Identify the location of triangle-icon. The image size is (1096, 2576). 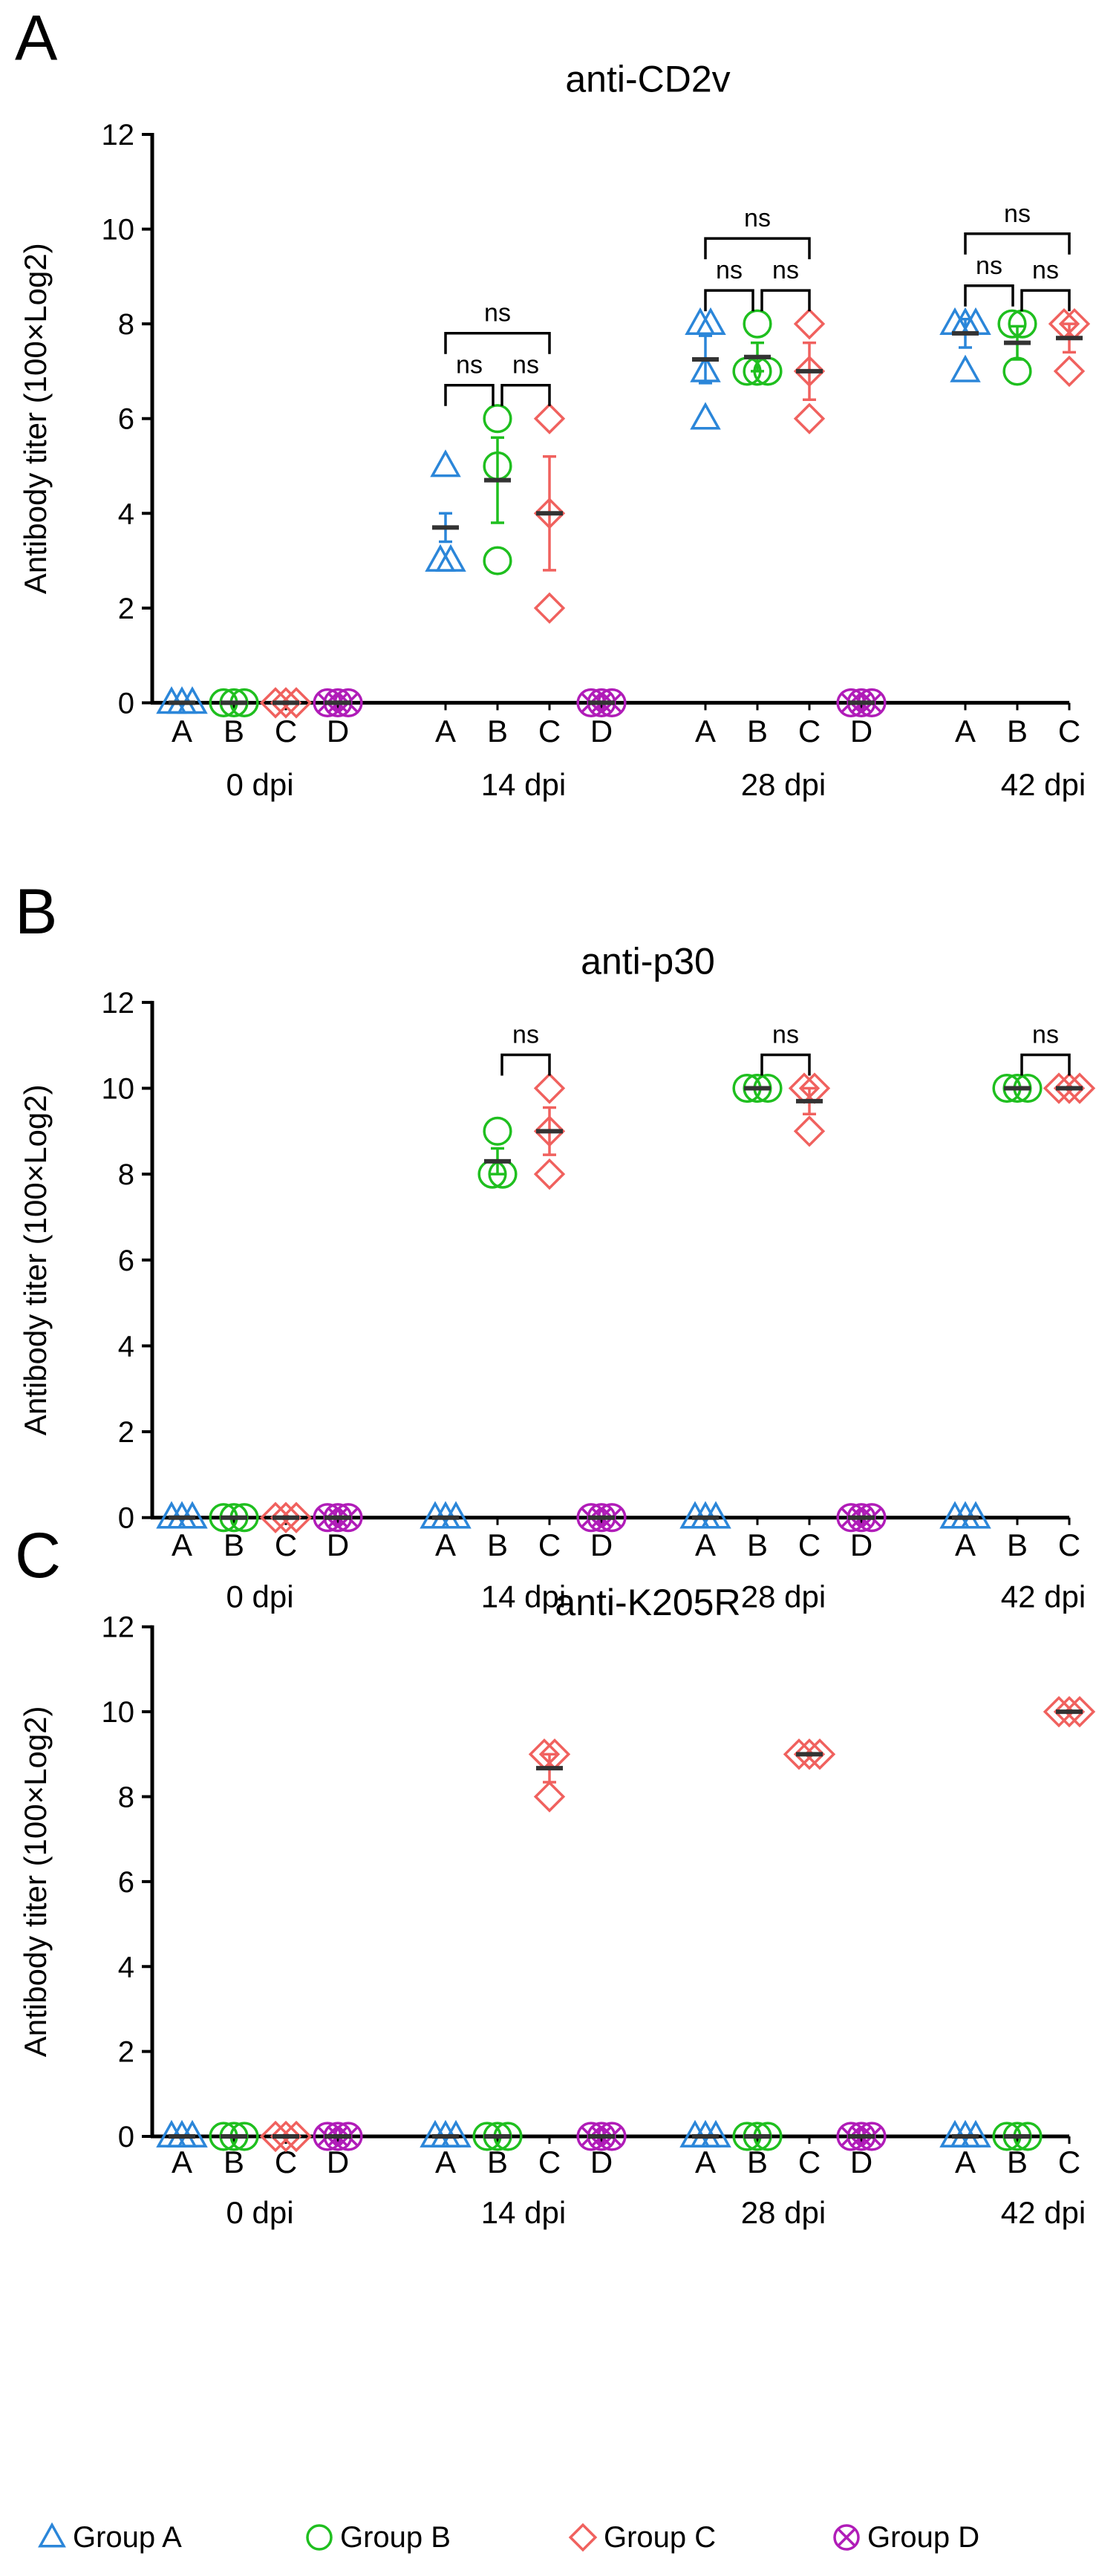
(52, 2535).